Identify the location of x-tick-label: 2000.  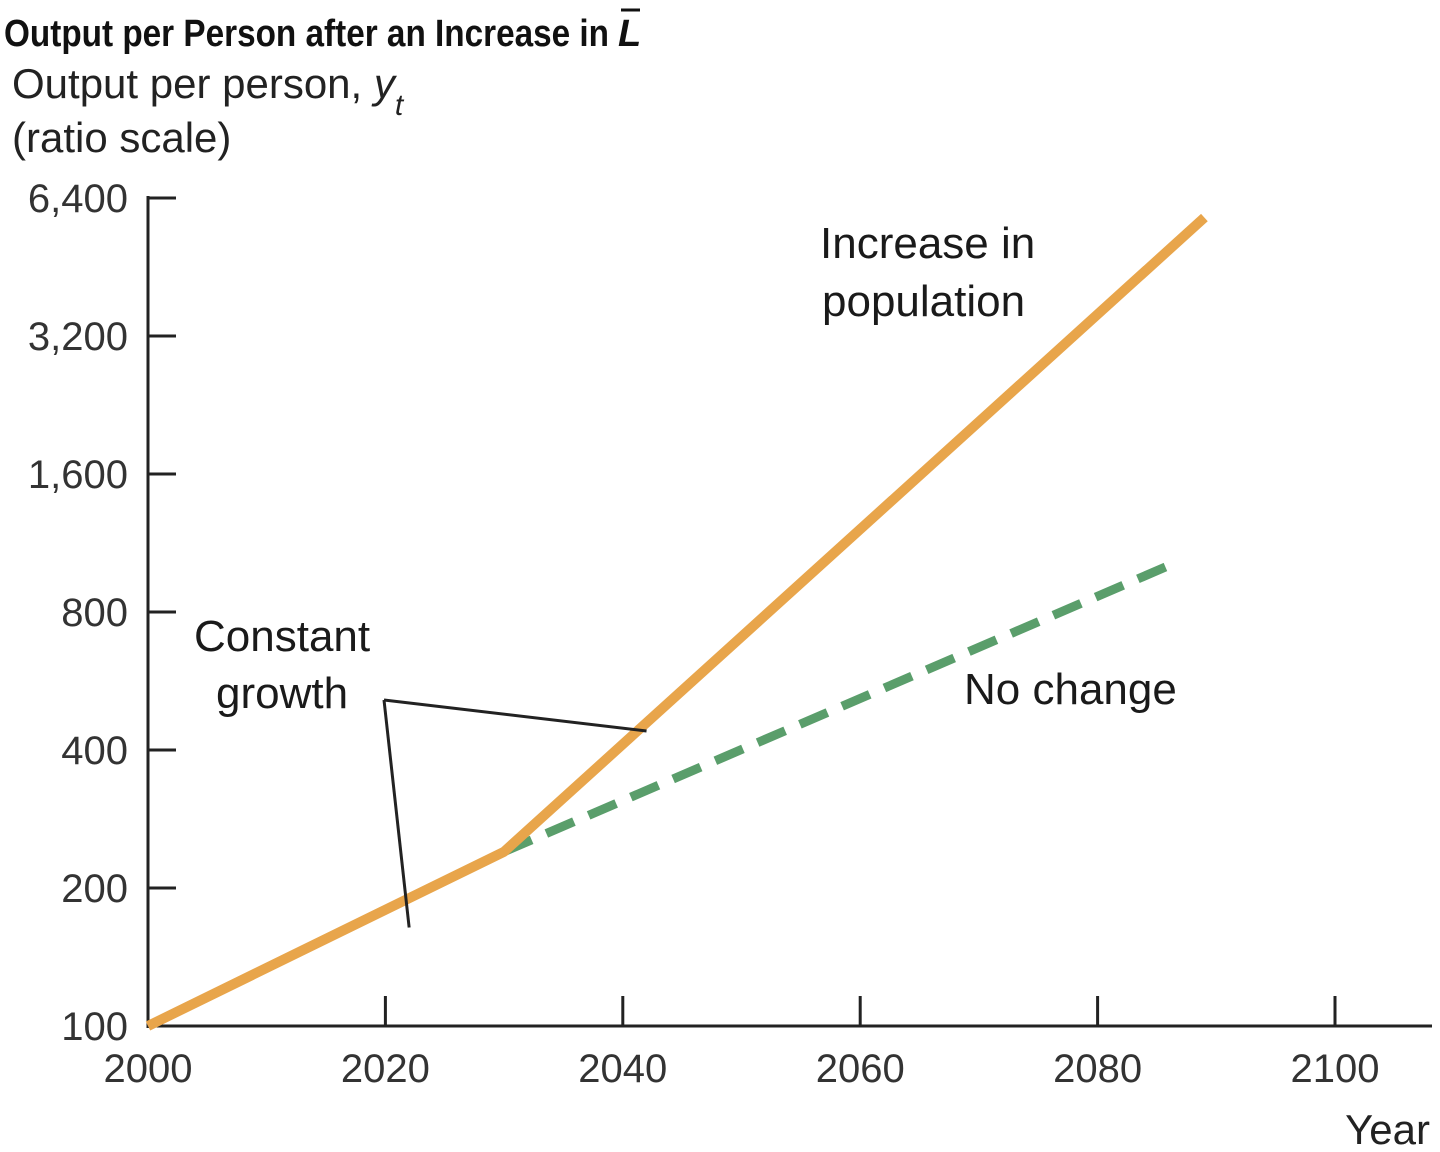
(148, 1069).